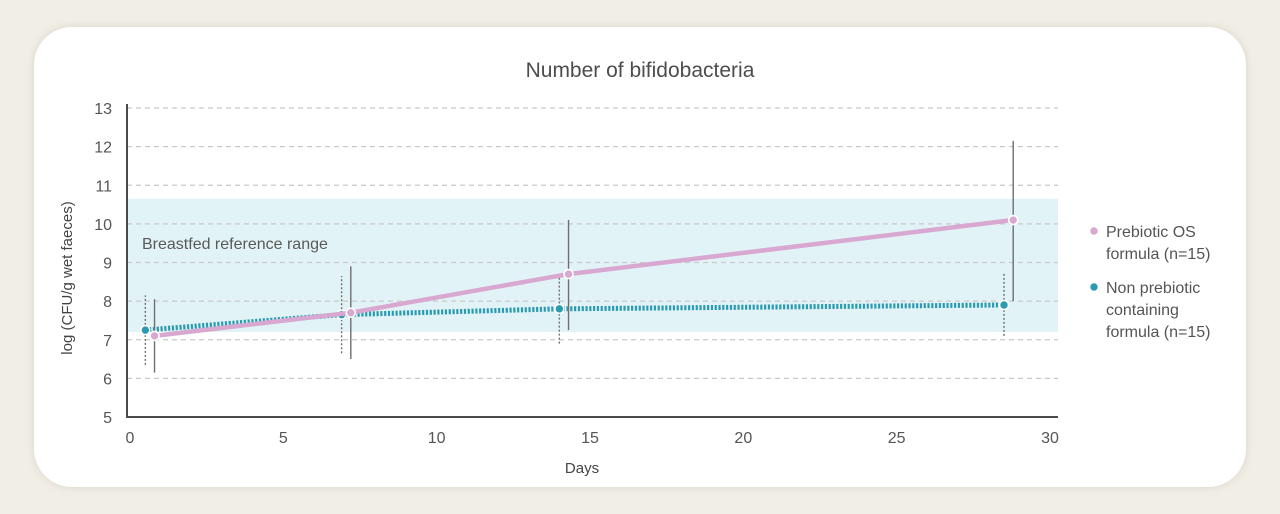 This screenshot has width=1280, height=514. Describe the element at coordinates (283, 438) in the screenshot. I see `x-tick-label: 5` at that location.